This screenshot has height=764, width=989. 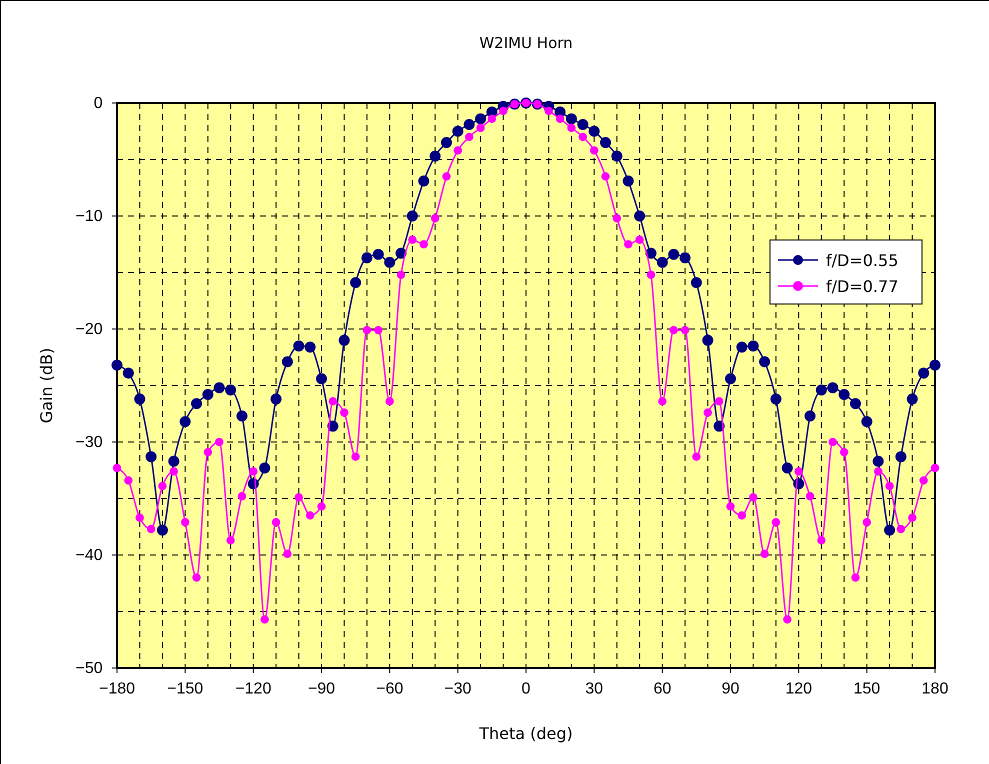 What do you see at coordinates (594, 689) in the screenshot?
I see `x-tick-label: 30` at bounding box center [594, 689].